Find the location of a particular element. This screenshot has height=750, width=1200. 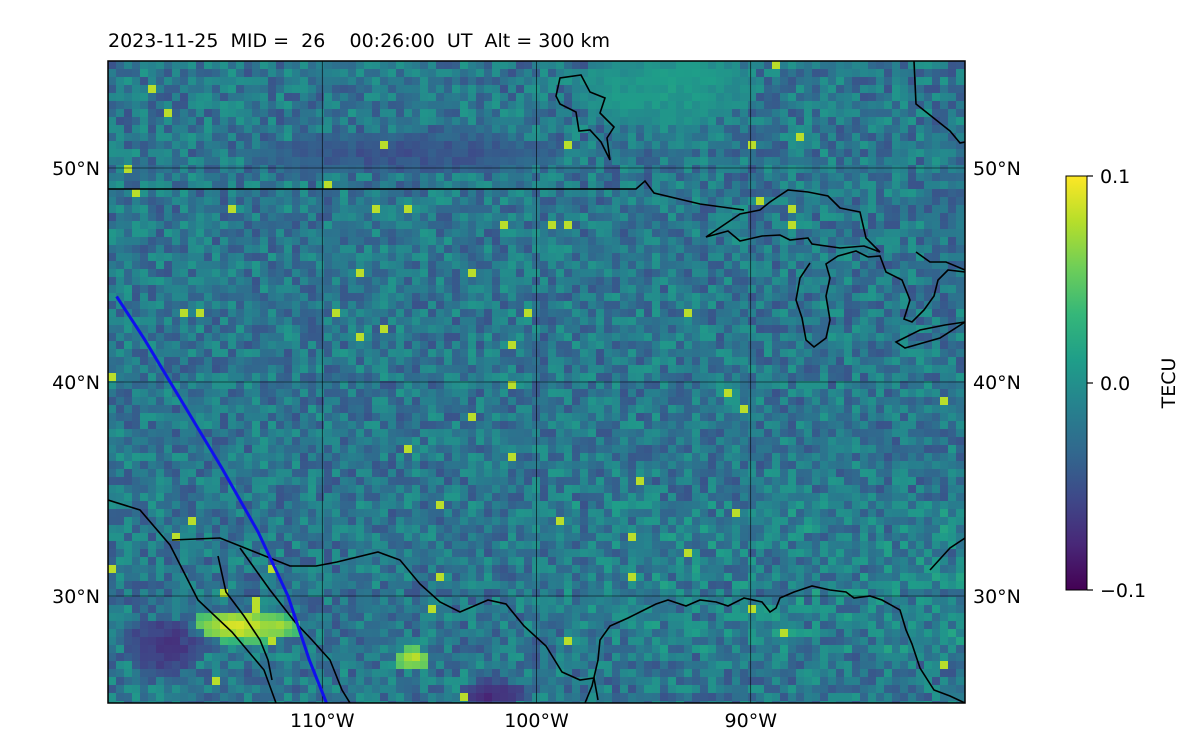

lon-tick-label: 110°W is located at coordinates (322, 721).